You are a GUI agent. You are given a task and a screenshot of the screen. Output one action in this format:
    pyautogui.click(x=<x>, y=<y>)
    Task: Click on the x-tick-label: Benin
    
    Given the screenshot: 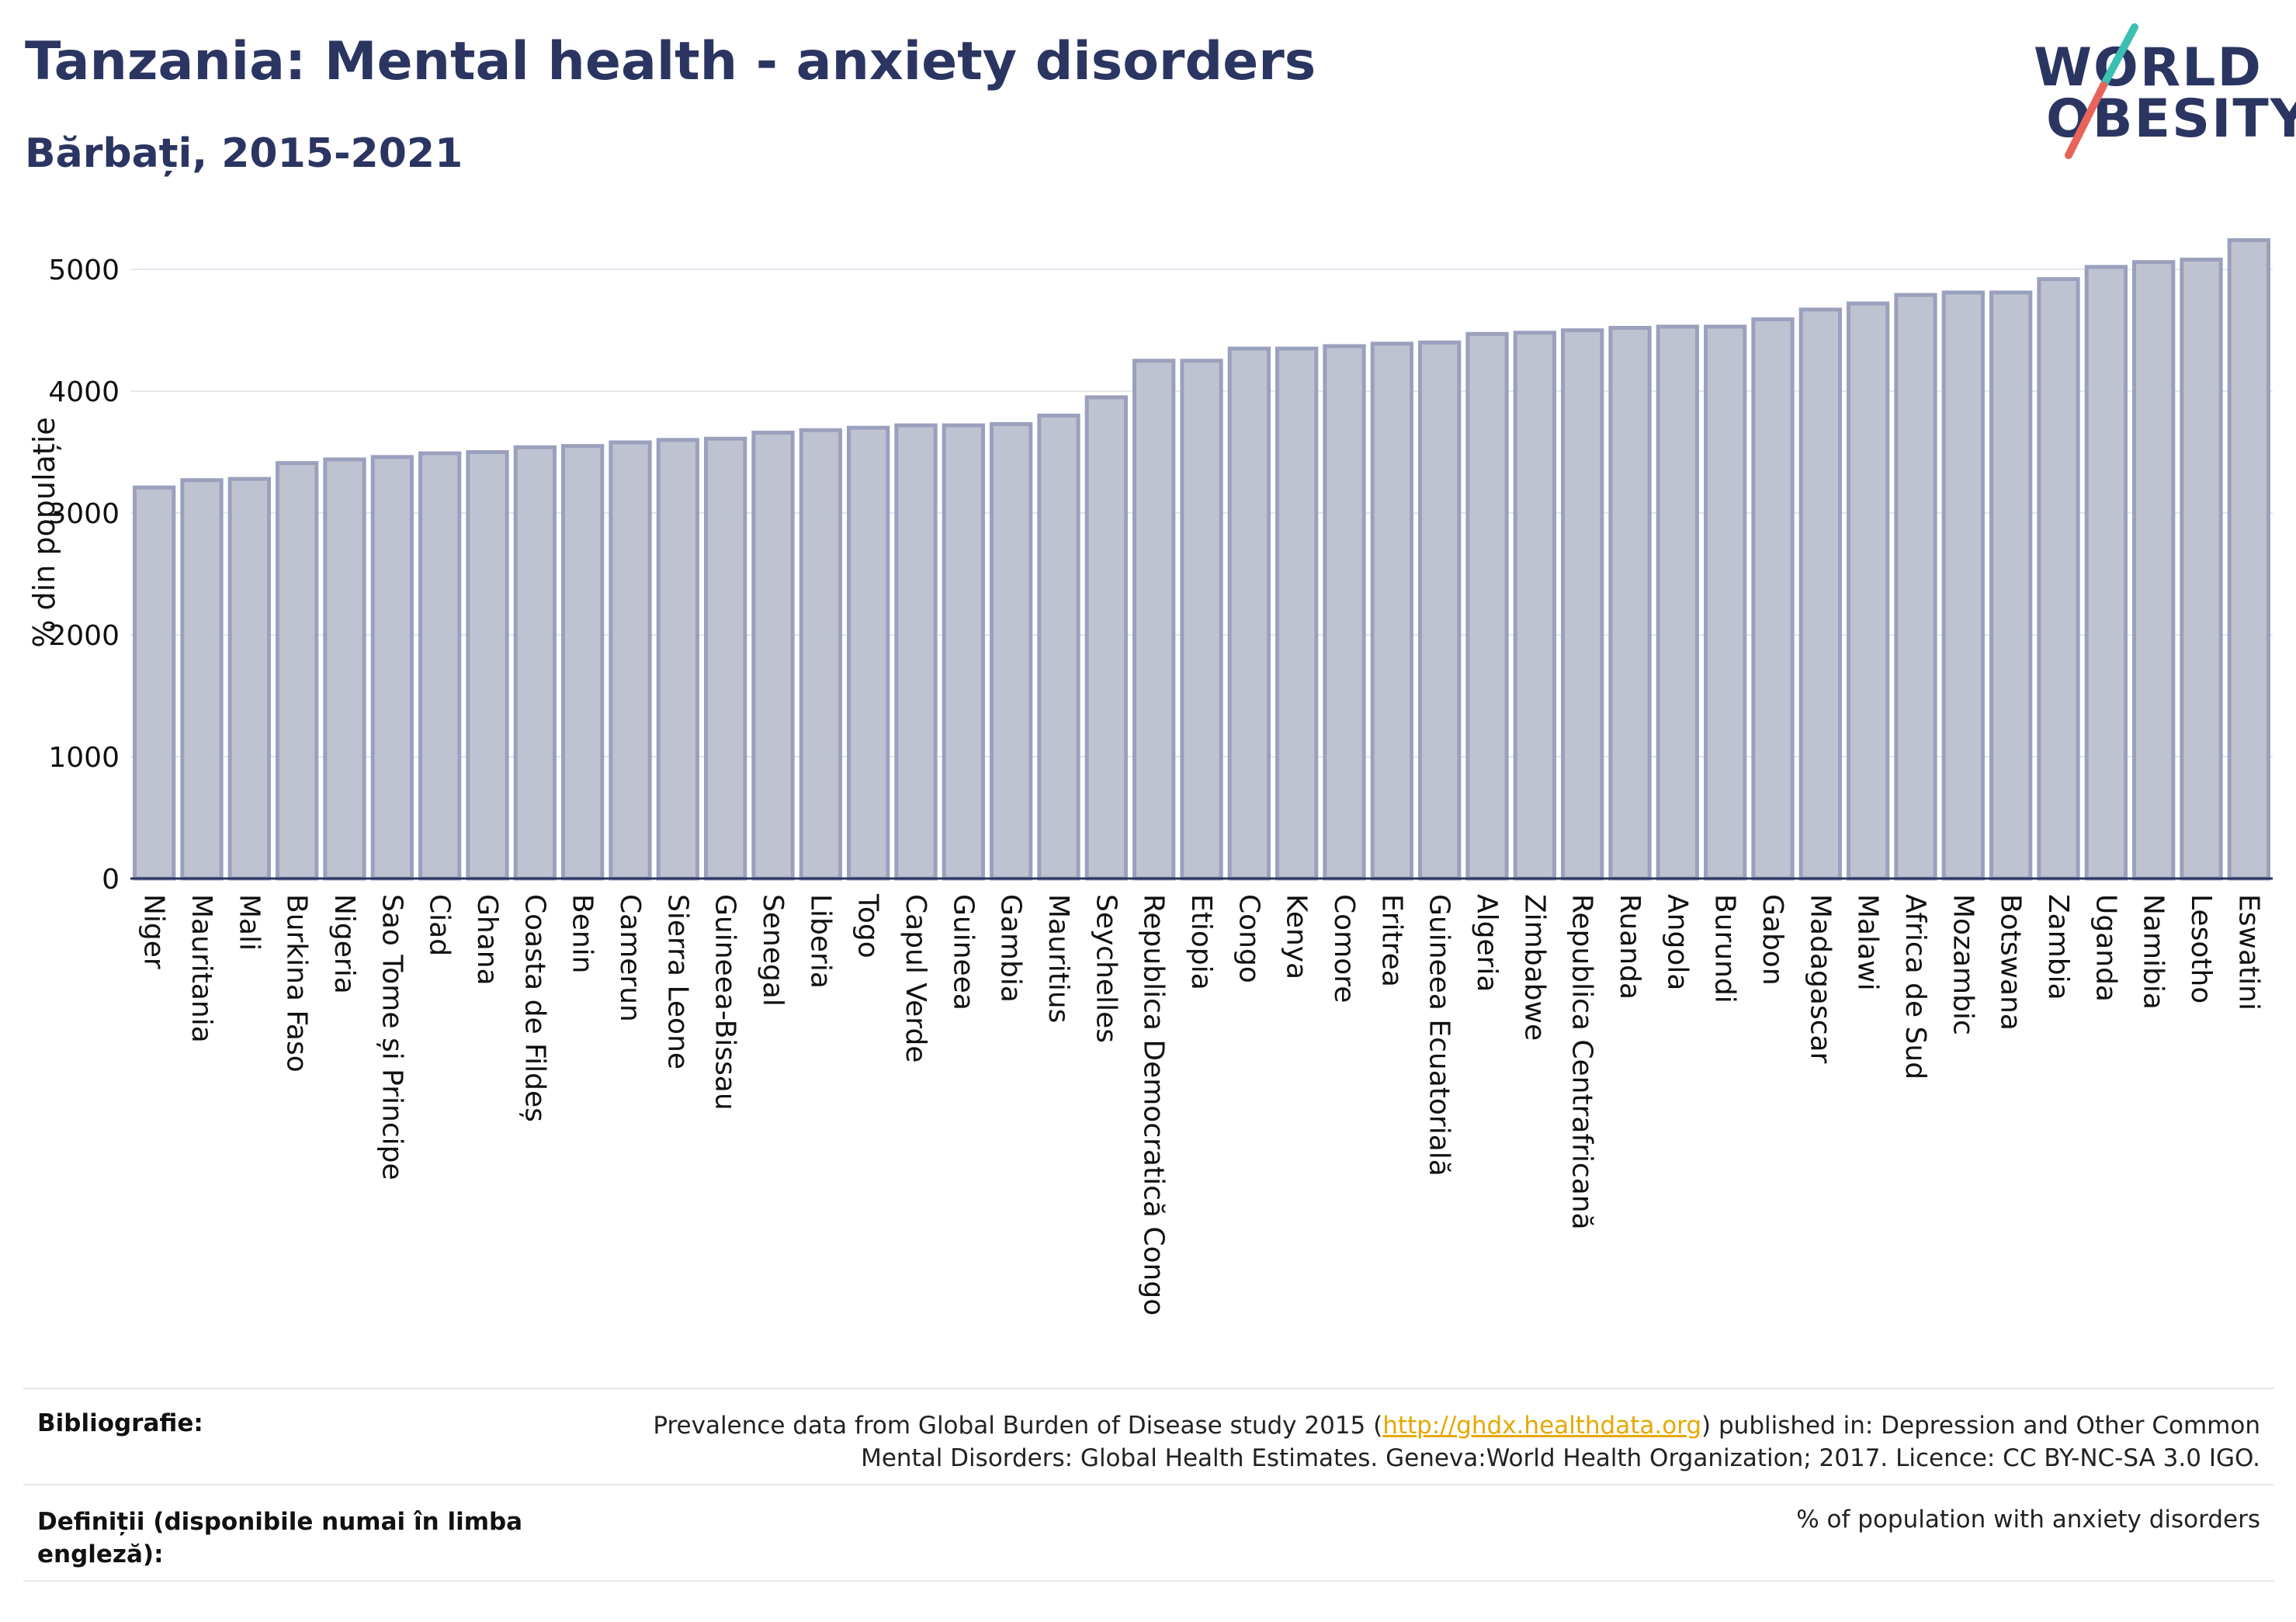 What is the action you would take?
    pyautogui.click(x=582, y=934)
    